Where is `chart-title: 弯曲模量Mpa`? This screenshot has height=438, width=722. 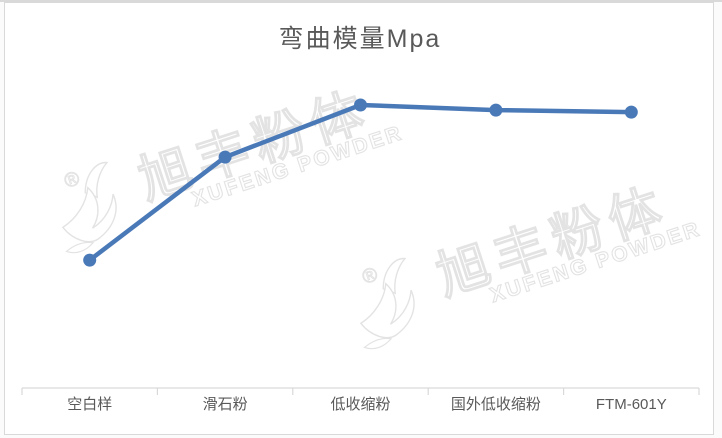
chart-title: 弯曲模量Mpa is located at coordinates (360, 39).